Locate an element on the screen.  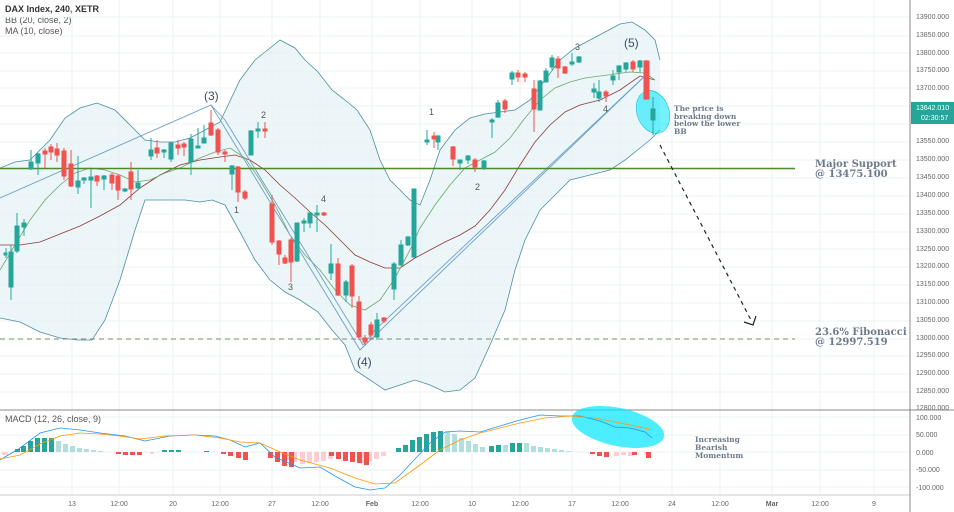
svg-text: 20 is located at coordinates (173, 504).